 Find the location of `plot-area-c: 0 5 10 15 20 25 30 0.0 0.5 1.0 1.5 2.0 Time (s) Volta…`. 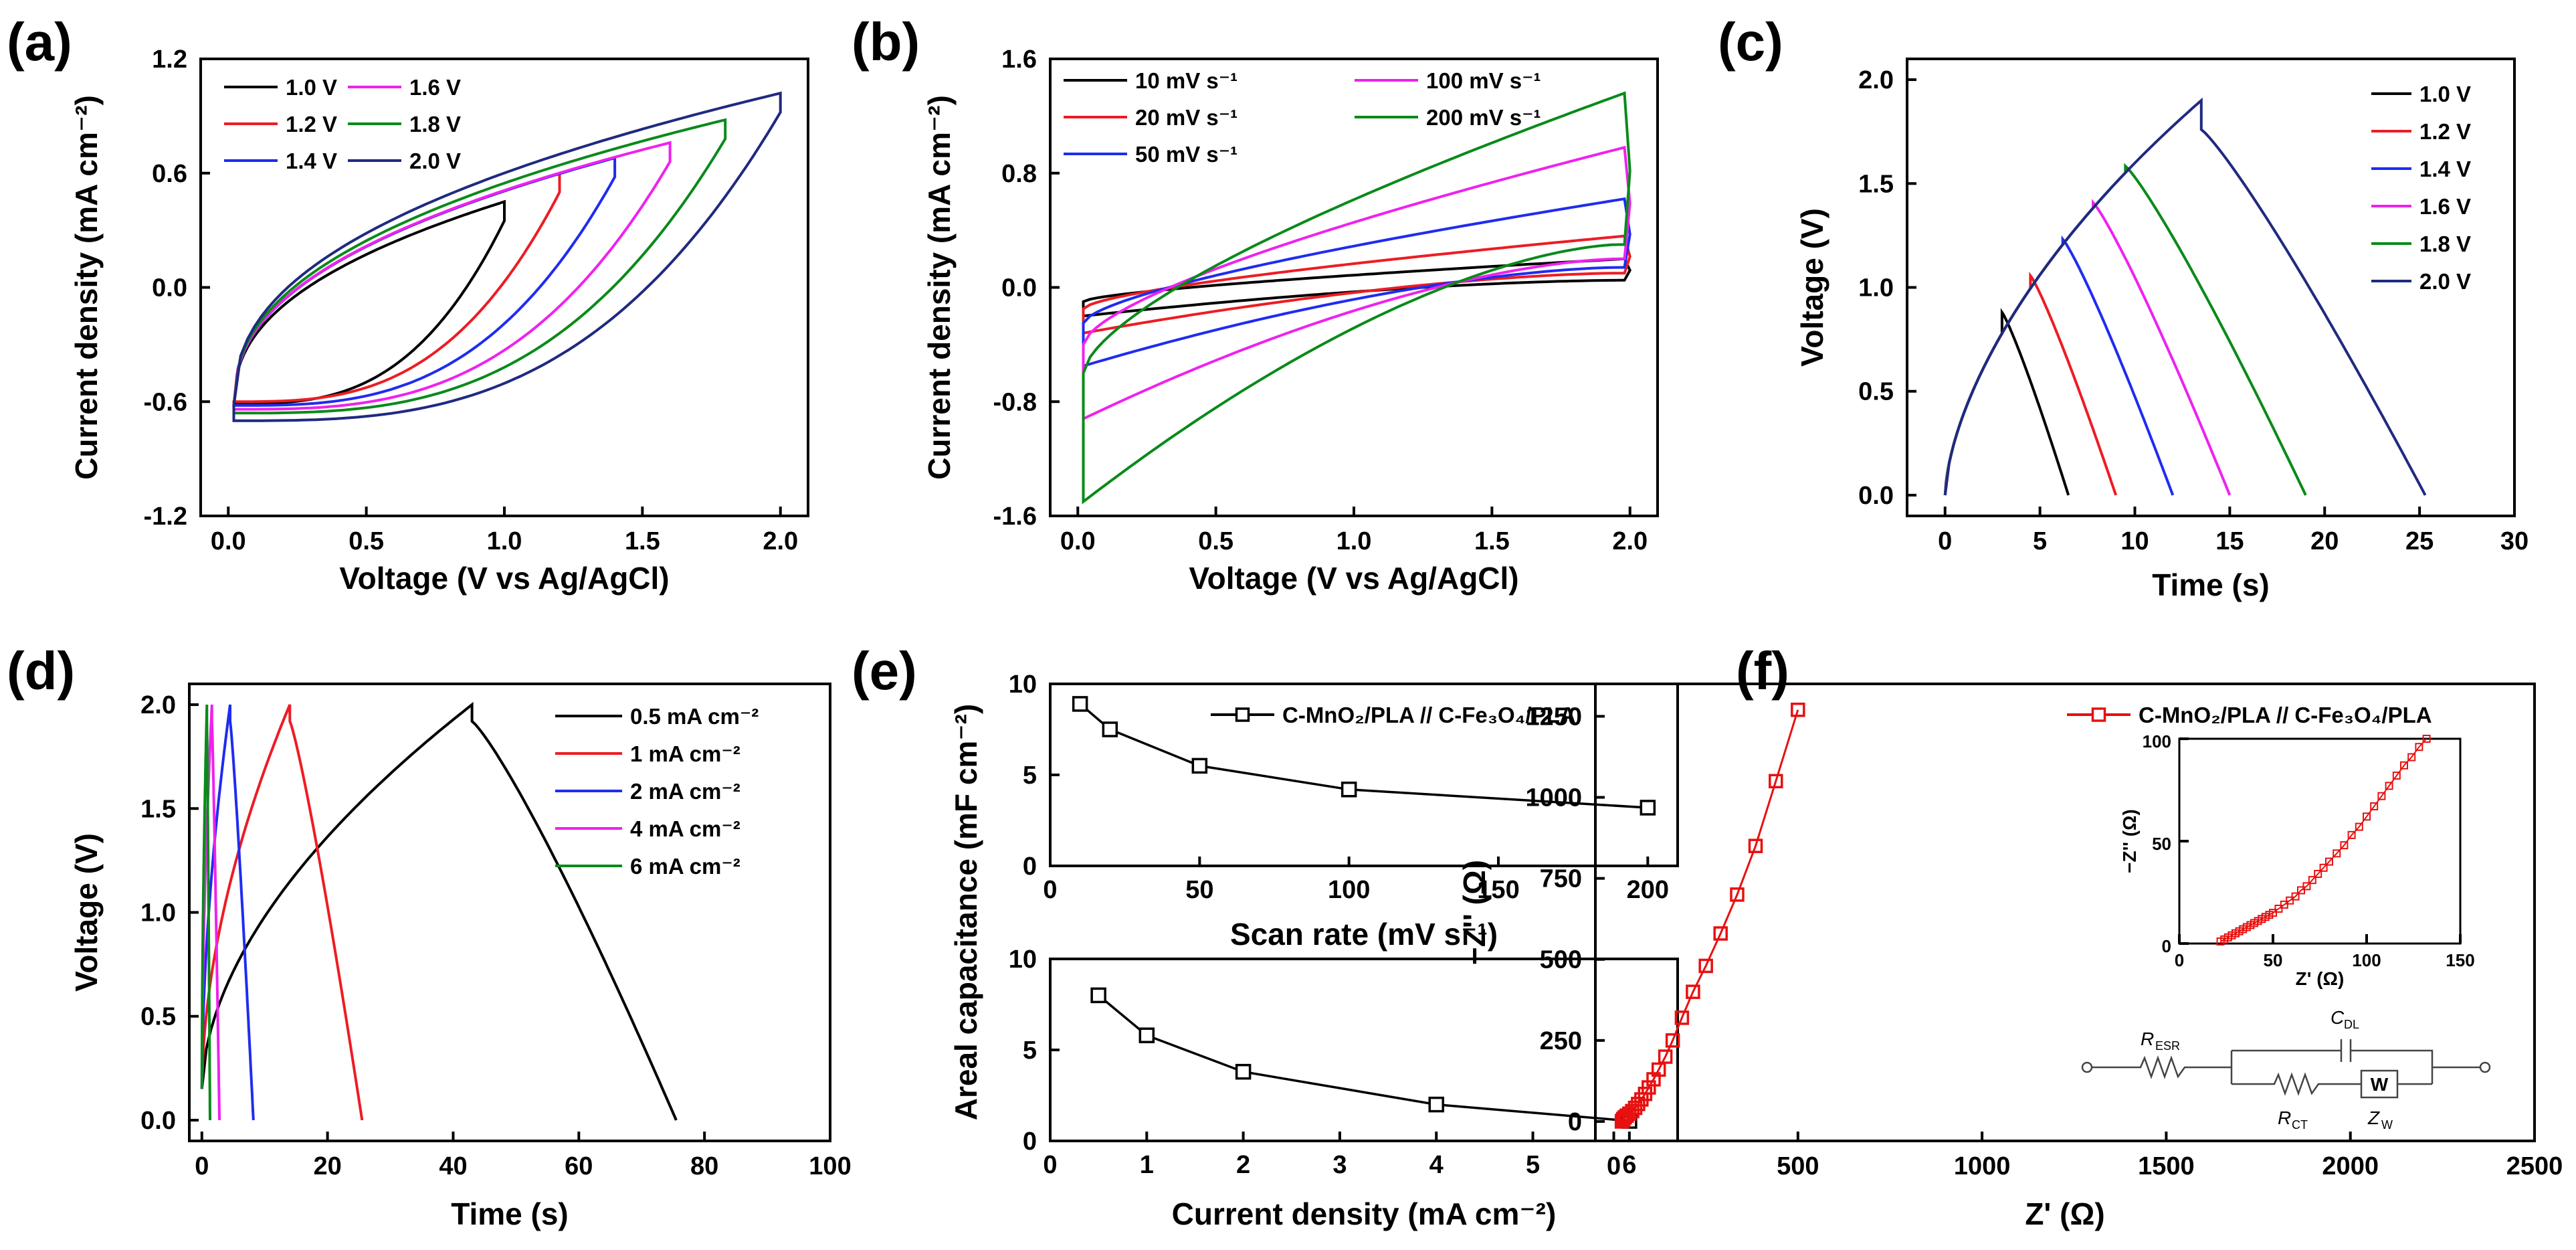

plot-area-c: 0 5 10 15 20 25 30 0.0 0.5 1.0 1.5 2.0 Time (s) Volta… is located at coordinates (2162, 334).